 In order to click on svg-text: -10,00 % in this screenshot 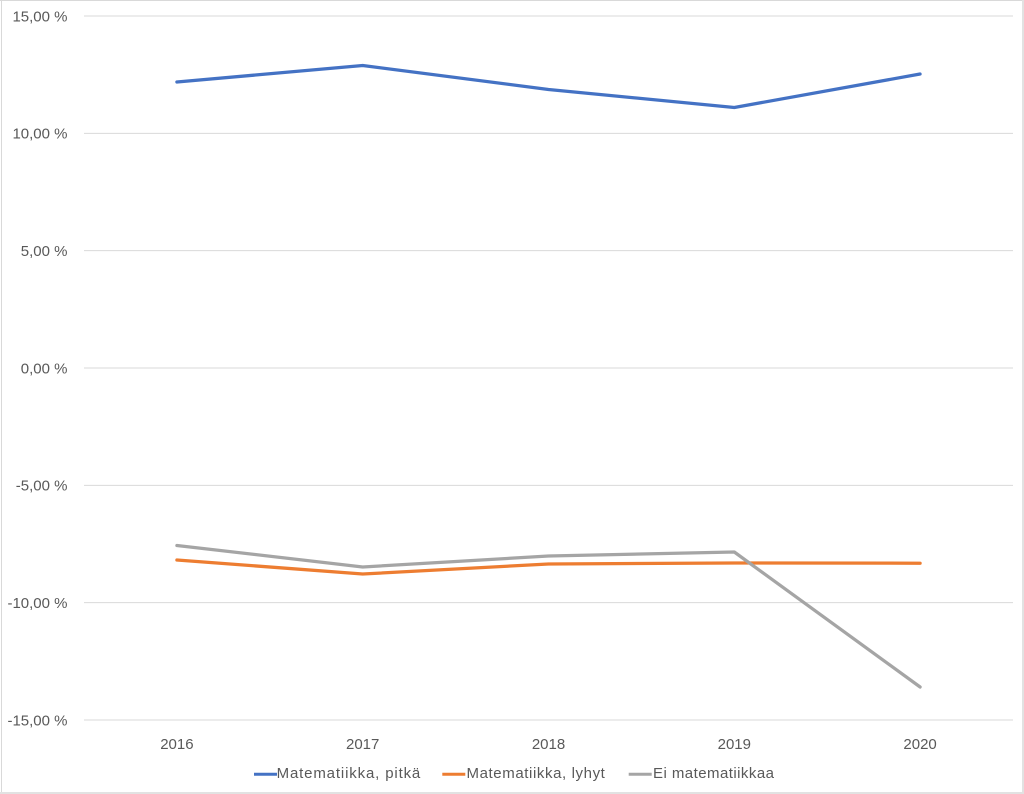, I will do `click(37, 603)`.